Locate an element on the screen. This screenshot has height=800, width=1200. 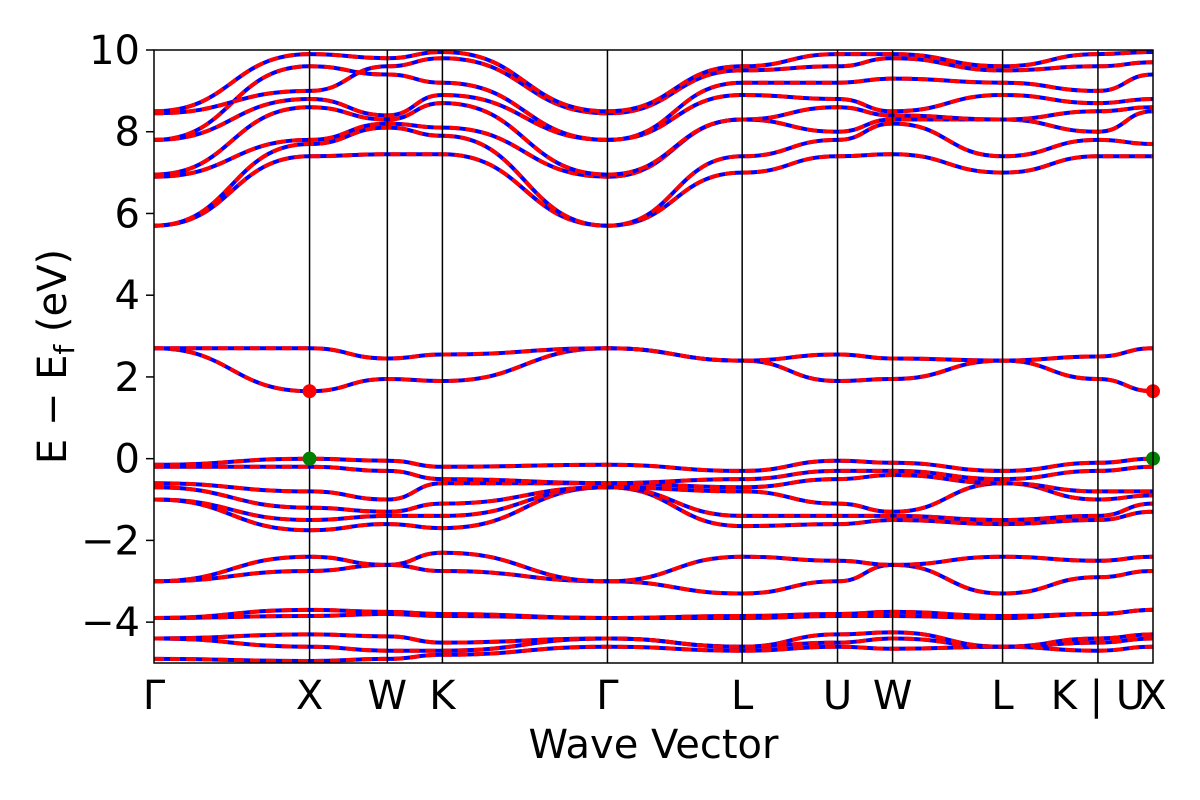
y-tick-label: 4 is located at coordinates (127, 296).